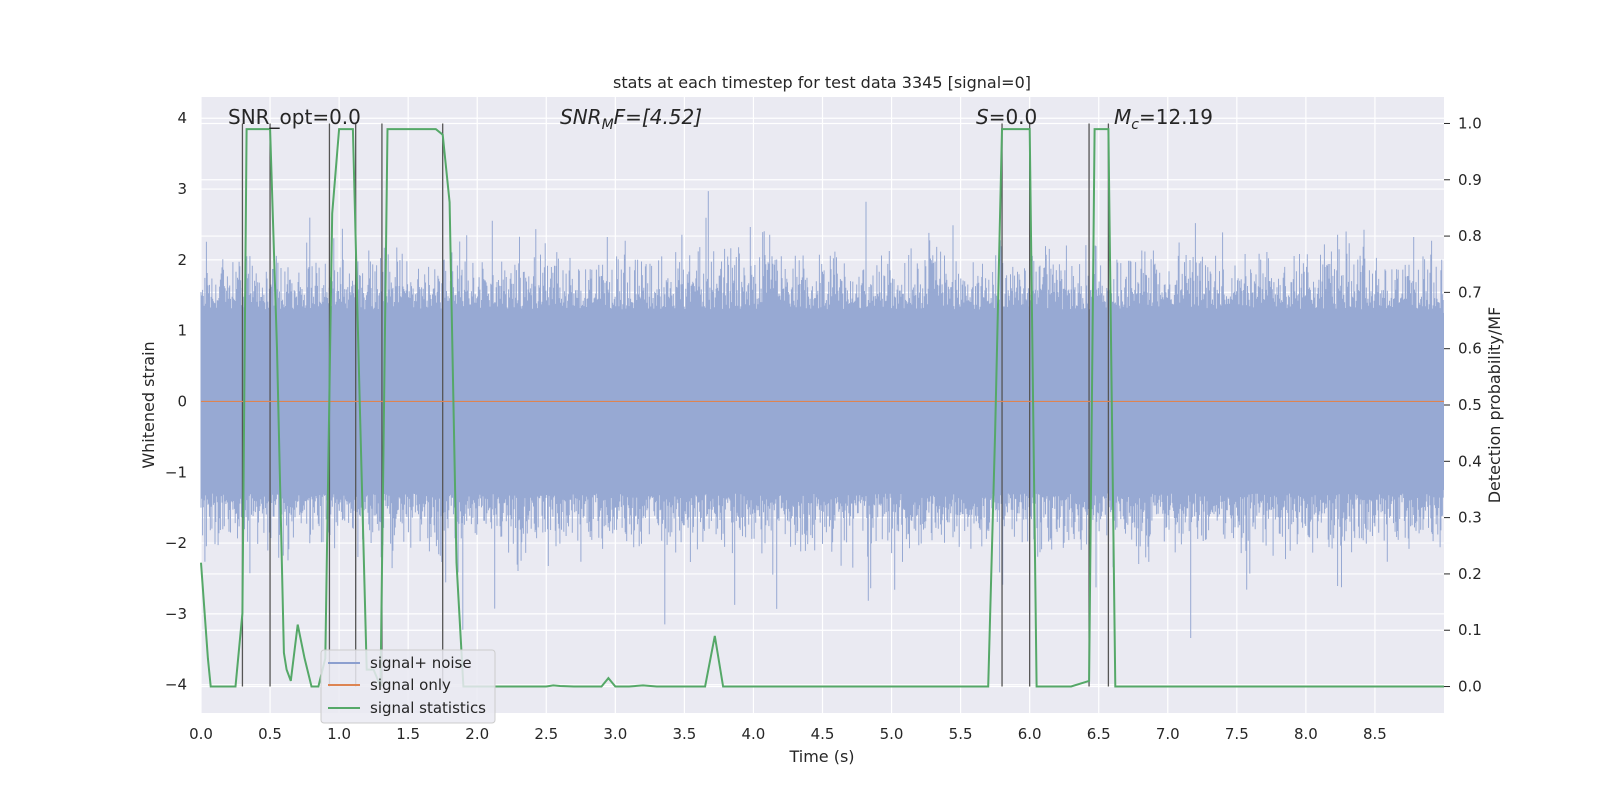  What do you see at coordinates (1470, 349) in the screenshot?
I see `y2-tick-label: 0.6` at bounding box center [1470, 349].